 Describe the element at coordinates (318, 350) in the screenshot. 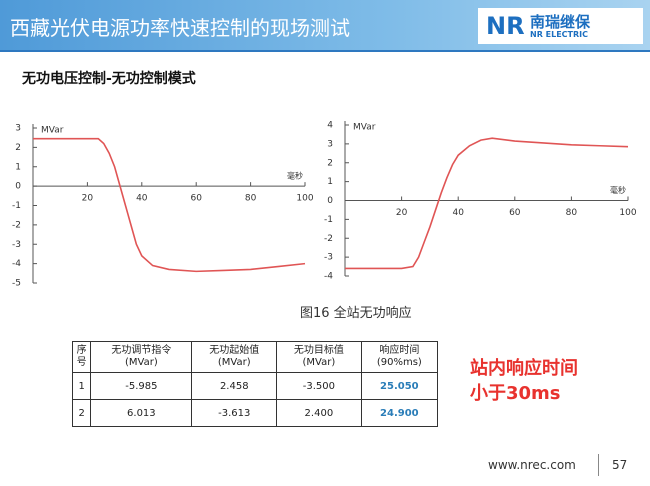

I see `header-text: 无功目标值` at that location.